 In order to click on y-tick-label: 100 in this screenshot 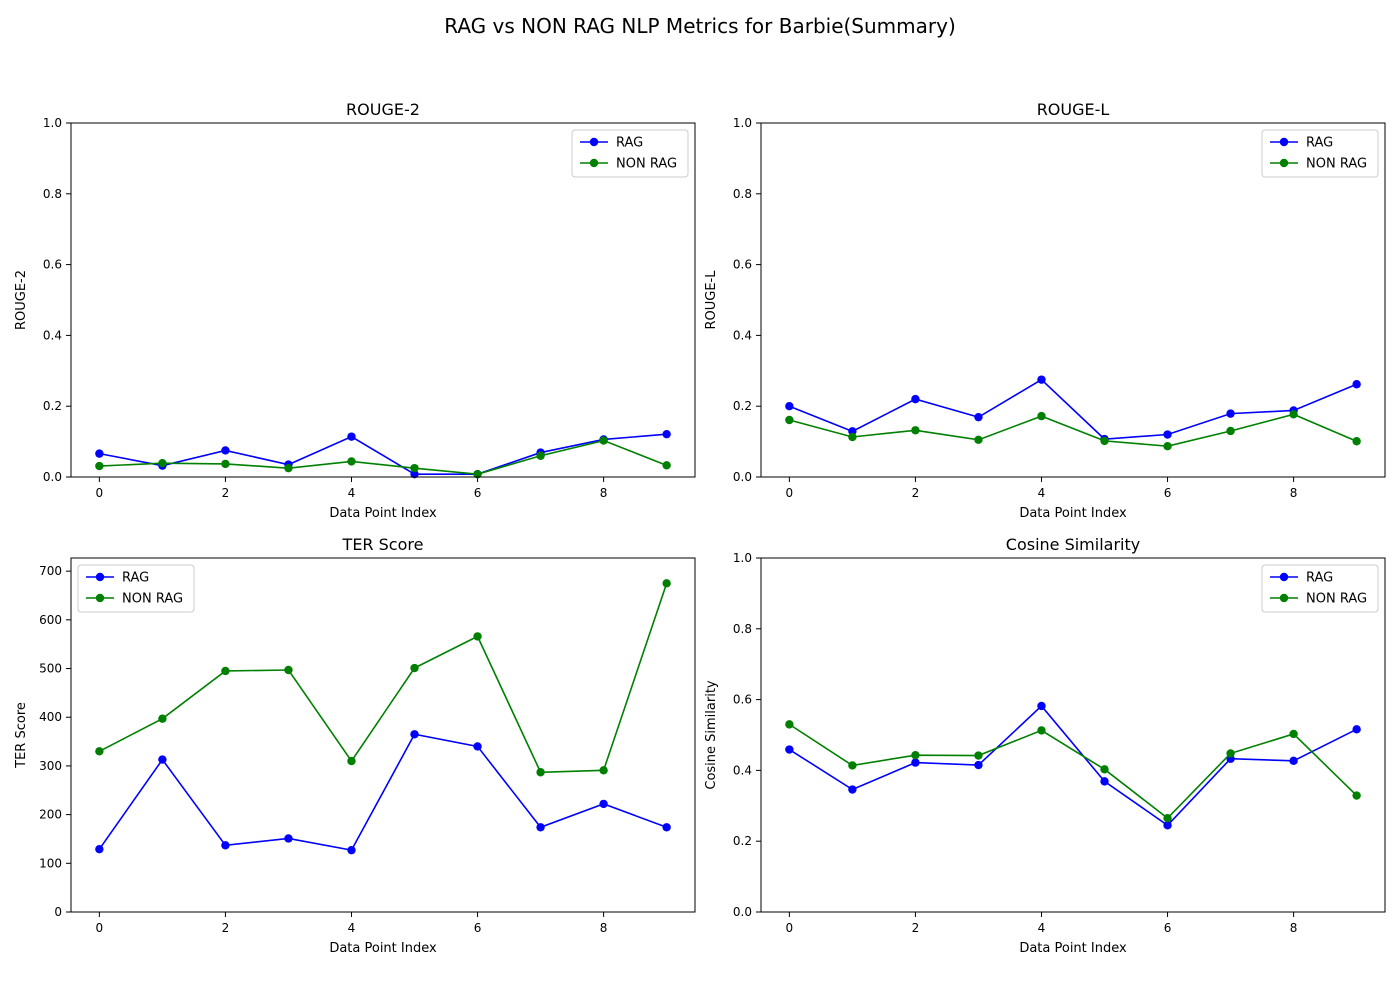, I will do `click(50, 863)`.